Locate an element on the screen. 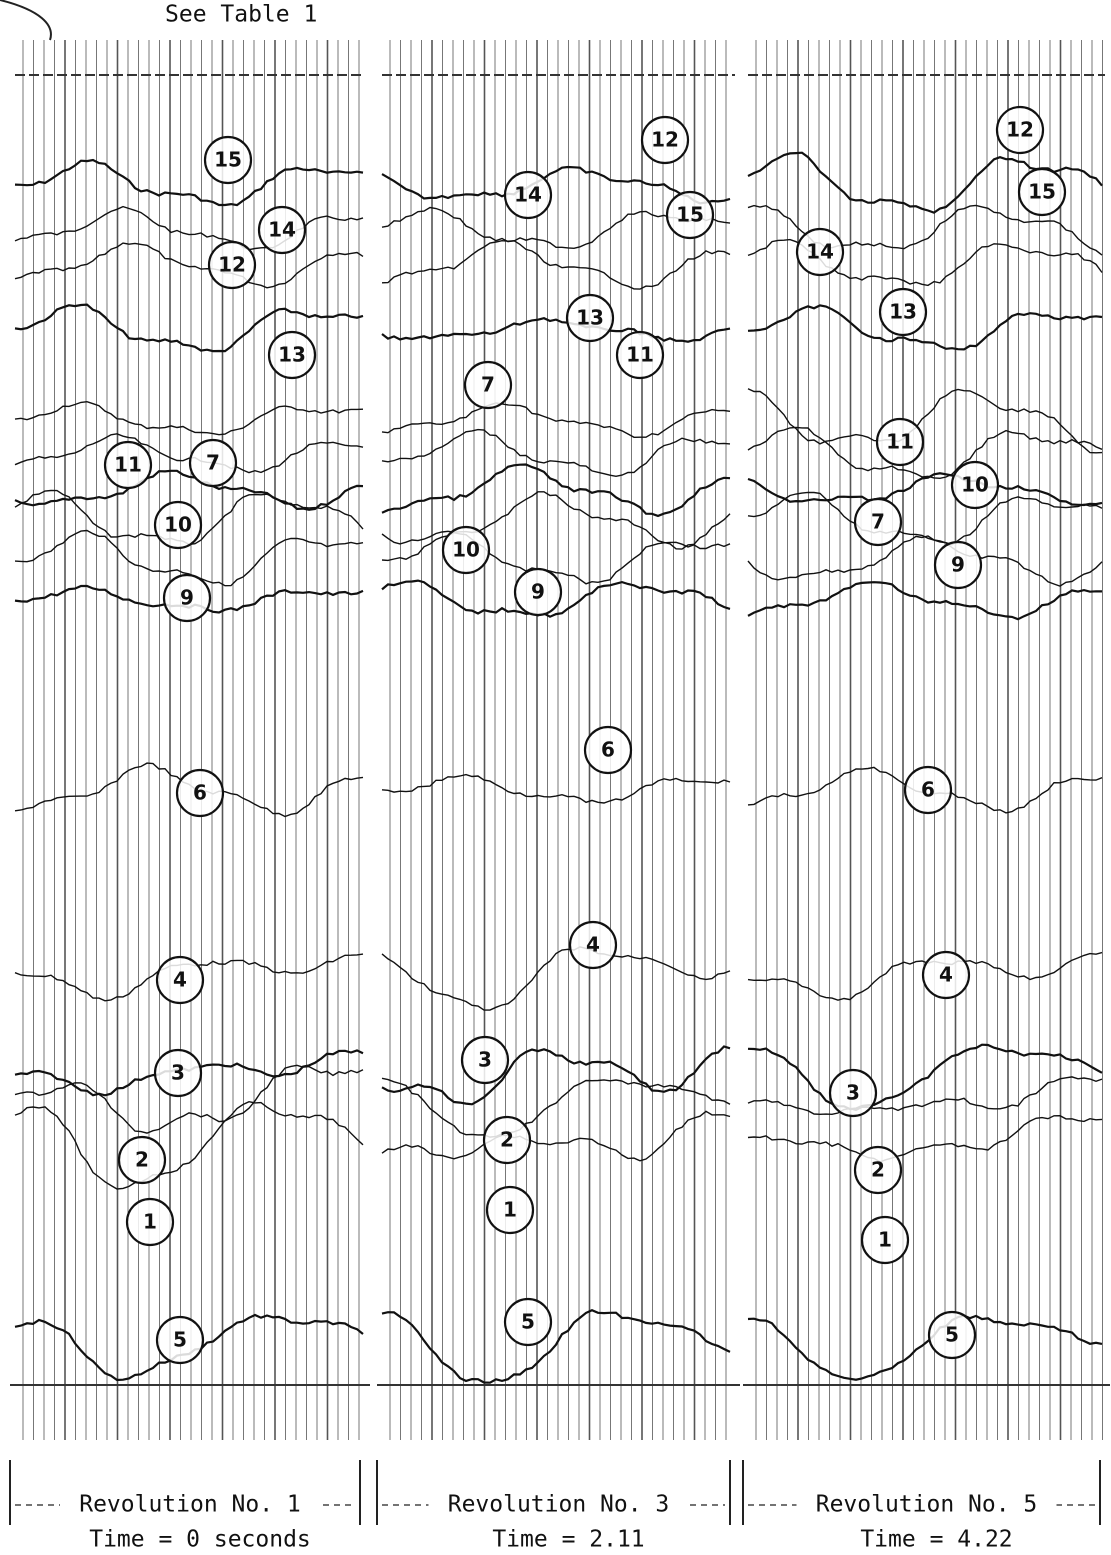 This screenshot has height=1555, width=1111. time-label: Time = 4.22 is located at coordinates (936, 1540).